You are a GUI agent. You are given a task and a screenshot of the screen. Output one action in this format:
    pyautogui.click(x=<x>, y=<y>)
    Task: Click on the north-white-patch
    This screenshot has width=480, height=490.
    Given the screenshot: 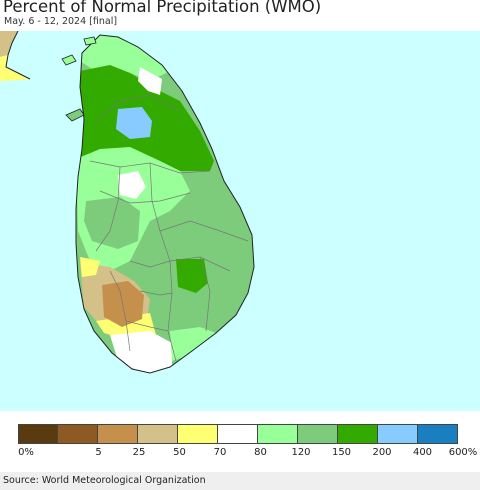 What is the action you would take?
    pyautogui.click(x=150, y=81)
    